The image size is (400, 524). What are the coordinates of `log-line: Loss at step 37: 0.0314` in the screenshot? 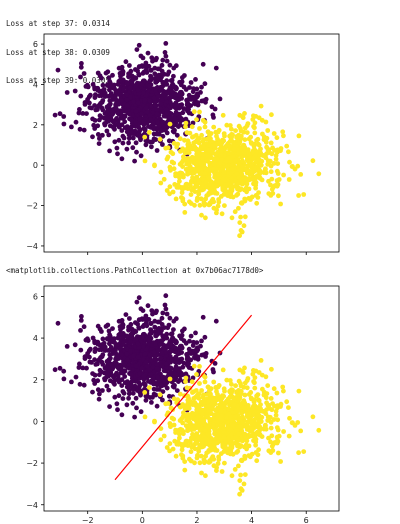 It's located at (58, 23).